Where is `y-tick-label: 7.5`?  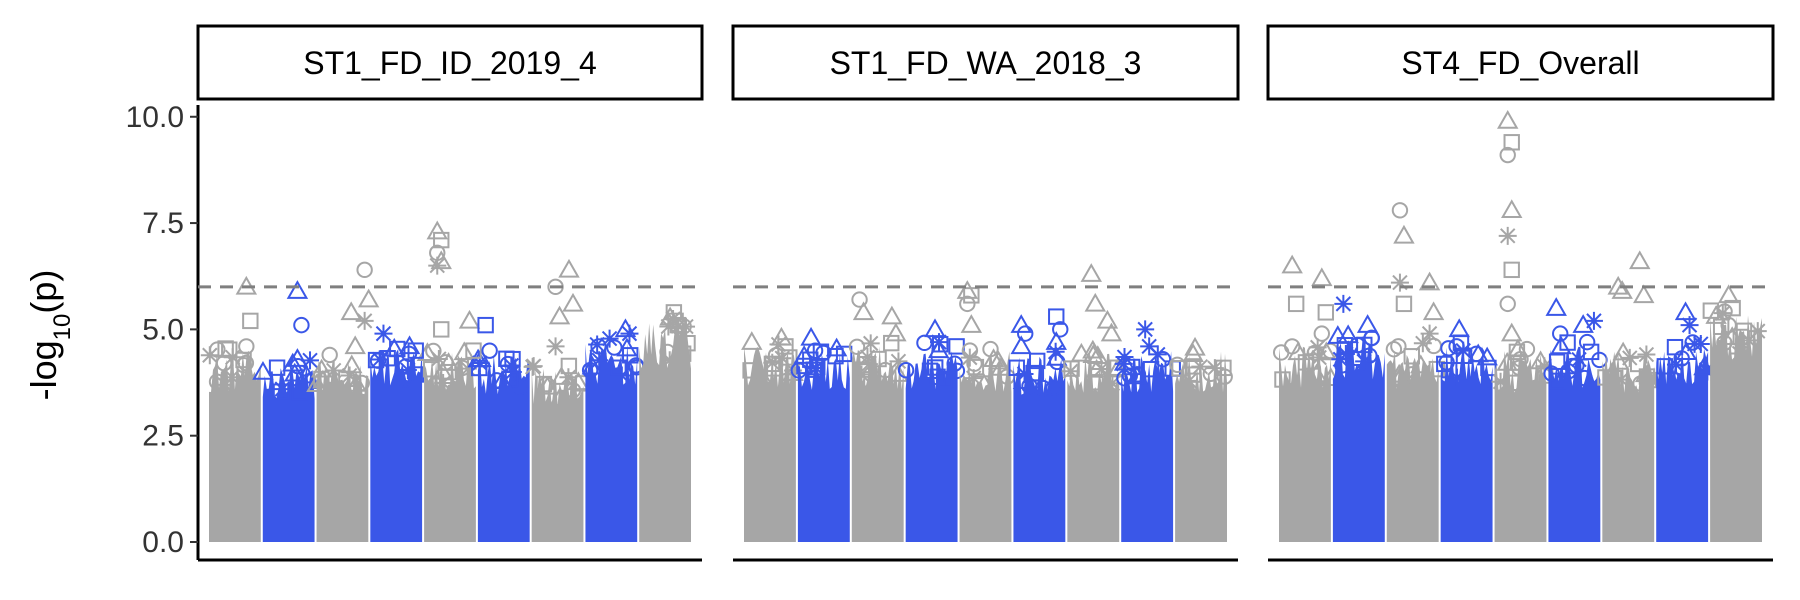 y-tick-label: 7.5 is located at coordinates (163, 223).